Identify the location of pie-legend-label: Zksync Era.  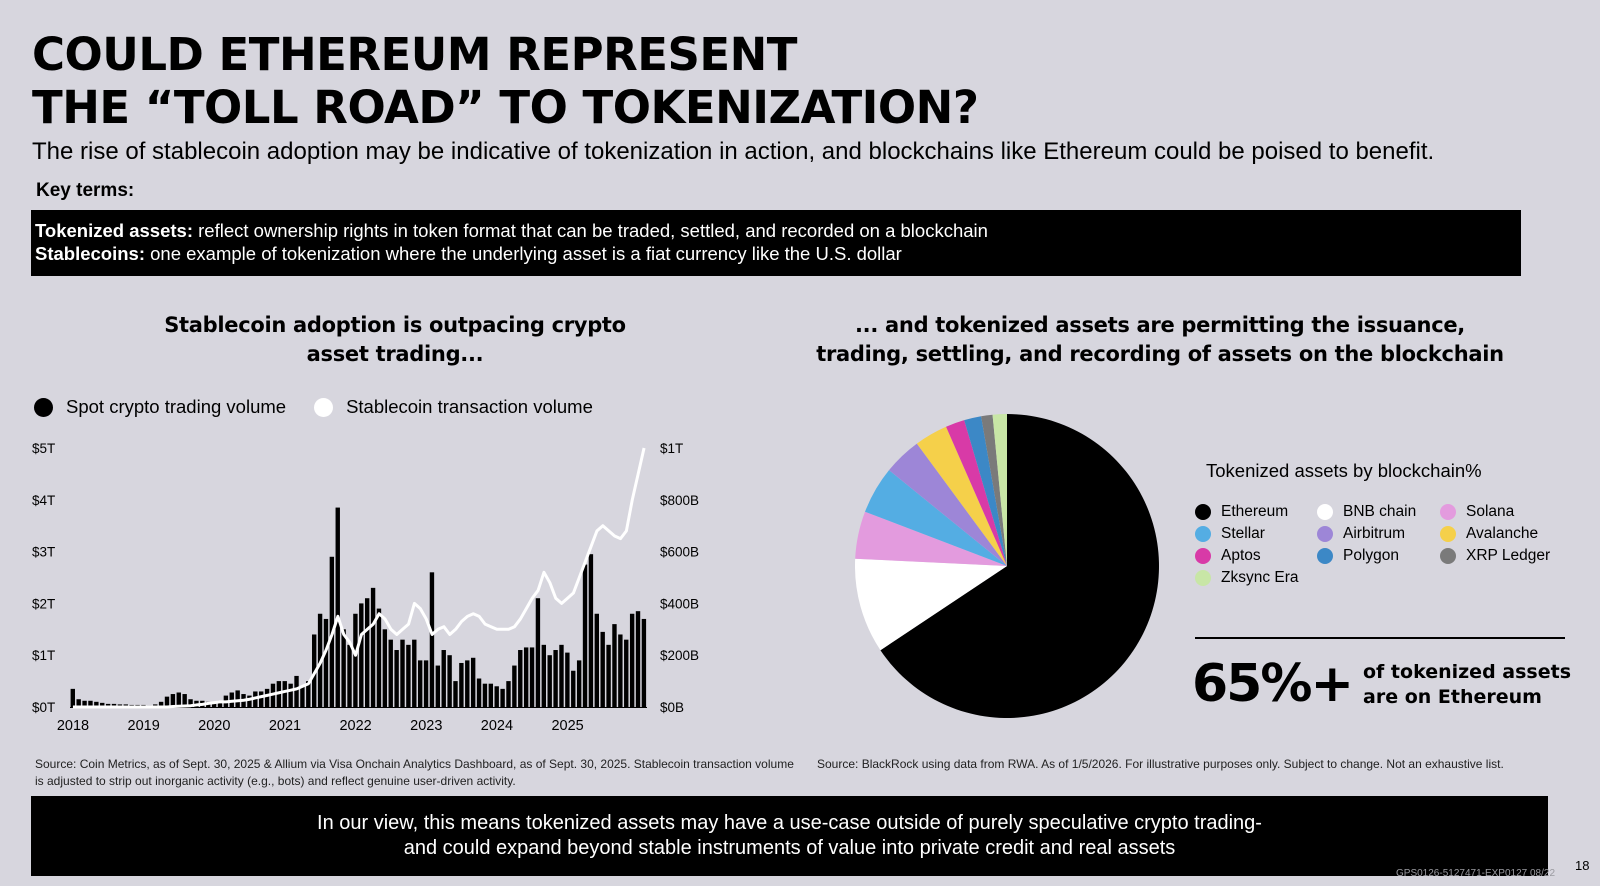
(1260, 577).